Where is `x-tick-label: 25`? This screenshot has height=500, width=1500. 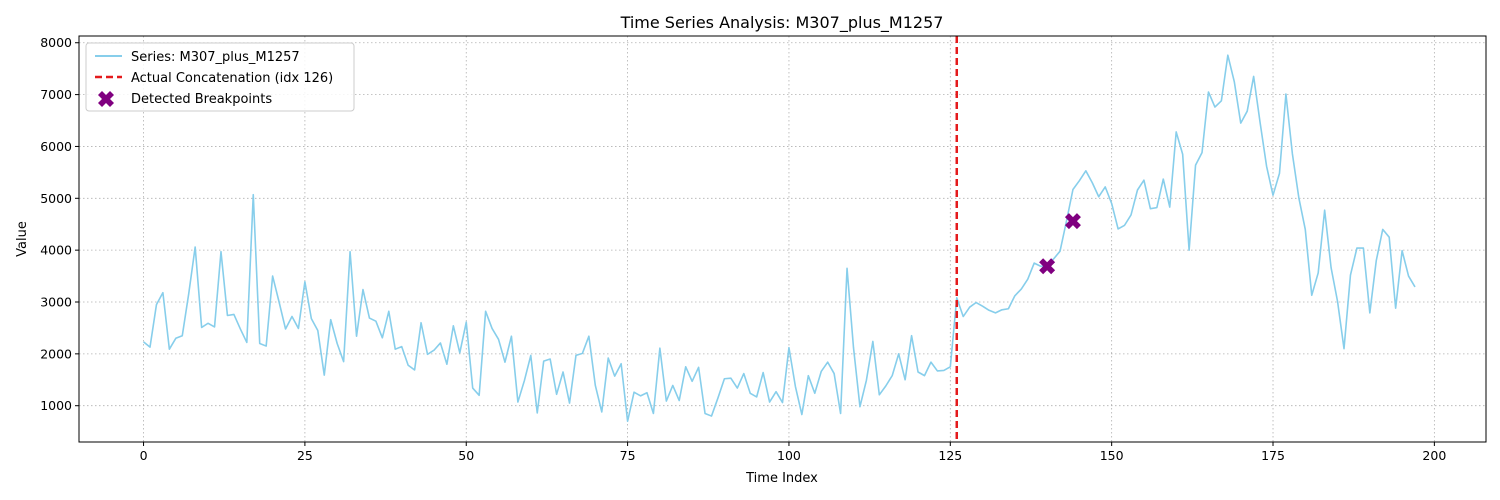
x-tick-label: 25 is located at coordinates (305, 455).